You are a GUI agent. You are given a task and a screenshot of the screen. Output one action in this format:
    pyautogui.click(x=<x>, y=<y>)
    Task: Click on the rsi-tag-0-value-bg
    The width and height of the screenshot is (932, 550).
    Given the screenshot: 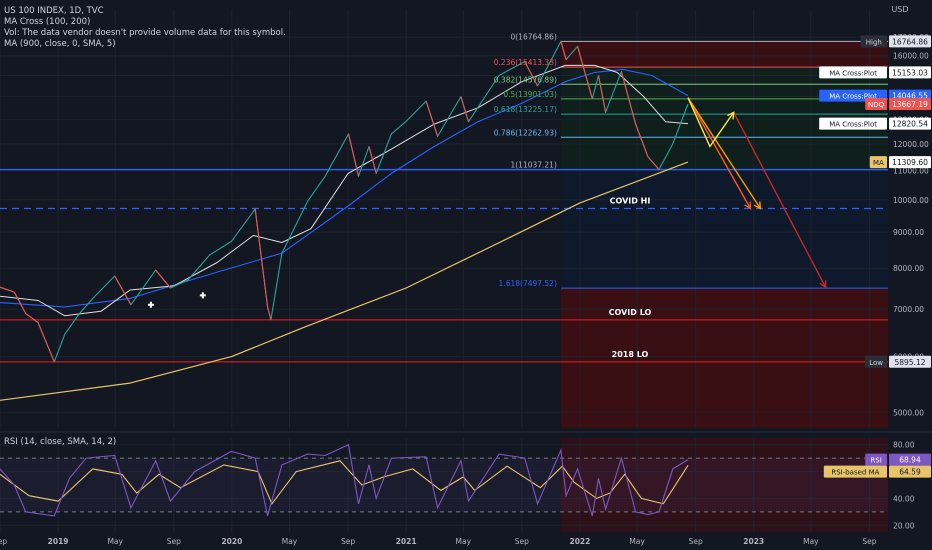 What is the action you would take?
    pyautogui.click(x=910, y=459)
    